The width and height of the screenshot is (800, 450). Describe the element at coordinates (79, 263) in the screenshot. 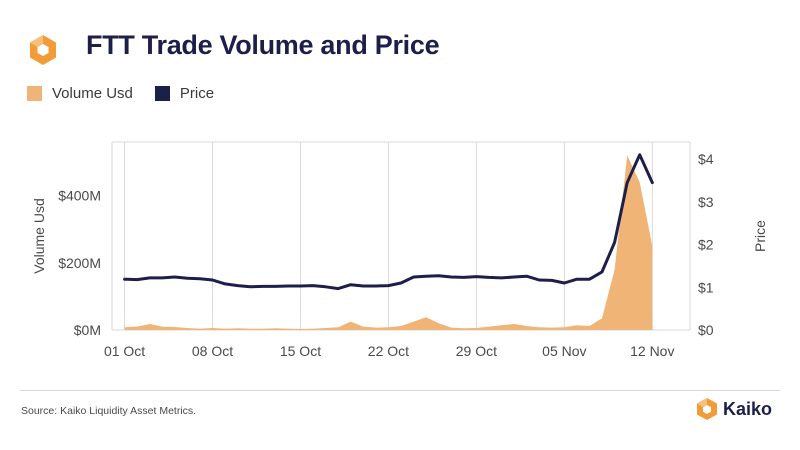

I see `y-left-tick-label: $200M` at that location.